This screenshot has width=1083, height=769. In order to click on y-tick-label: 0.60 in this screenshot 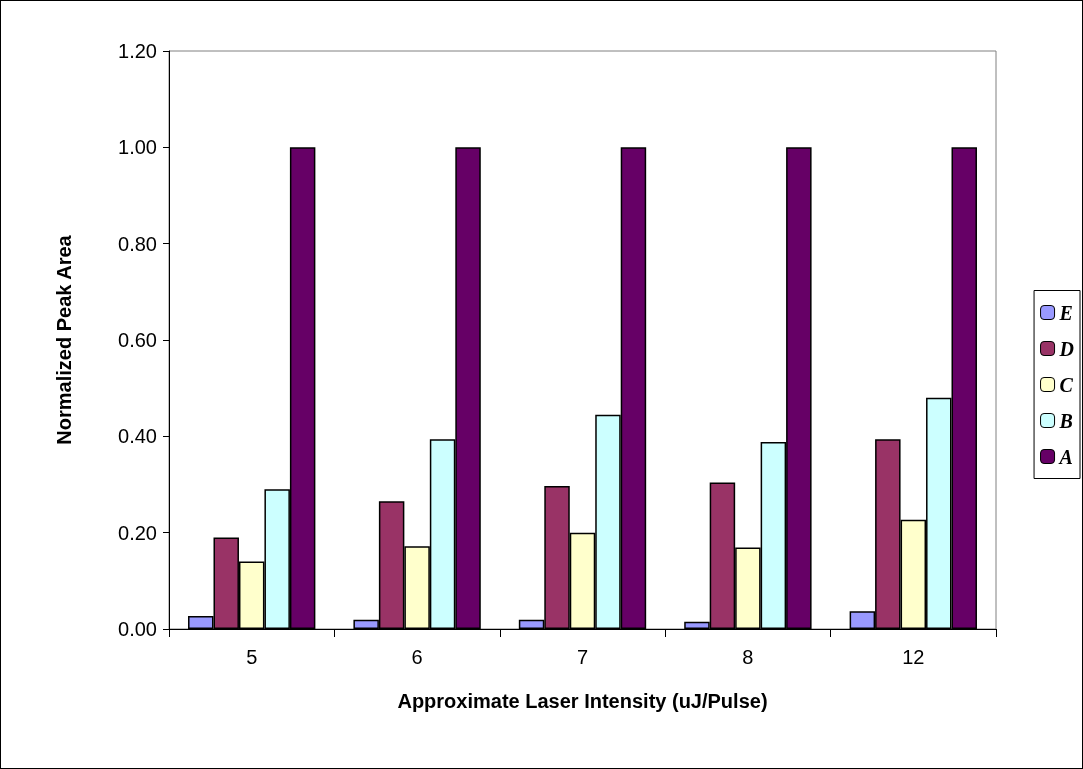, I will do `click(137, 340)`.